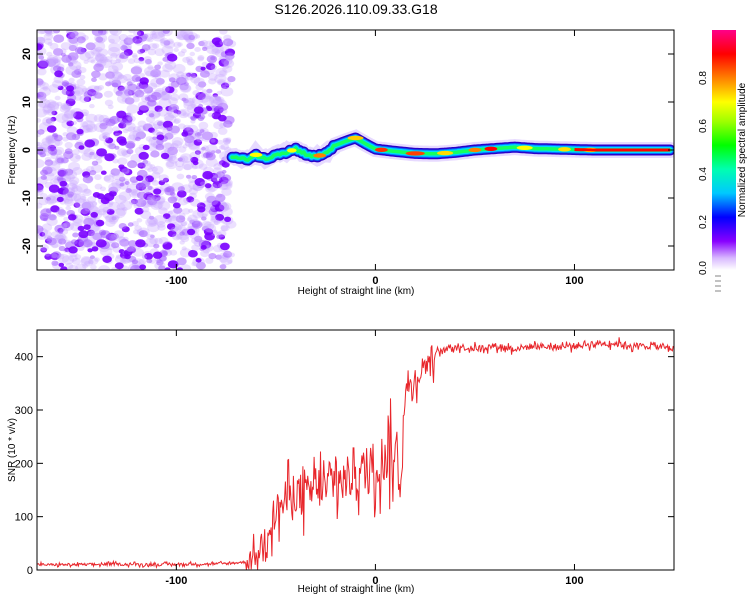  Describe the element at coordinates (724, 150) in the screenshot. I see `colorbar-gradient` at that location.